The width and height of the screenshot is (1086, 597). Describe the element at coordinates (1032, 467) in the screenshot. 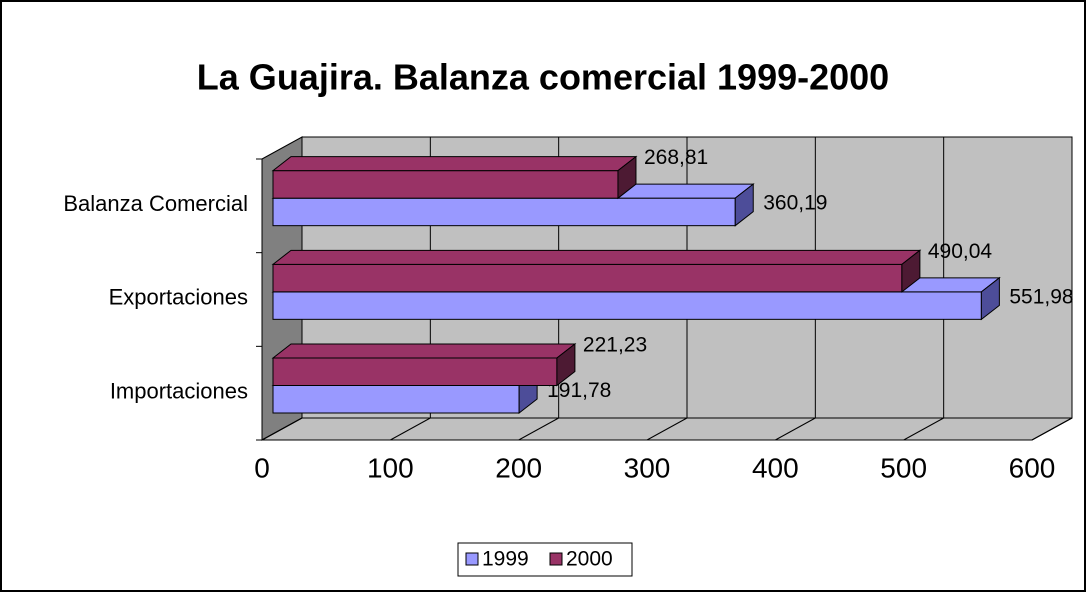

I see `x-tick-label: 600` at that location.